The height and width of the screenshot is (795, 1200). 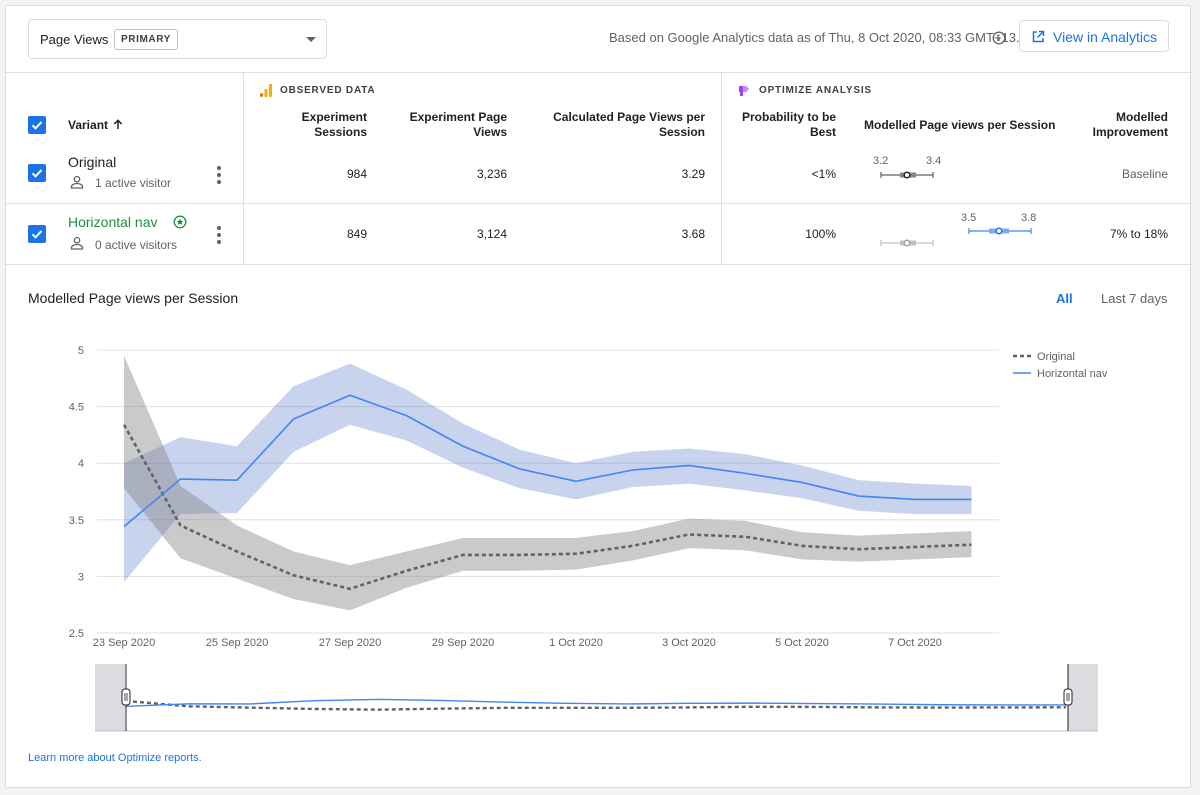 What do you see at coordinates (311, 39) in the screenshot?
I see `dropdown-arrow-icon` at bounding box center [311, 39].